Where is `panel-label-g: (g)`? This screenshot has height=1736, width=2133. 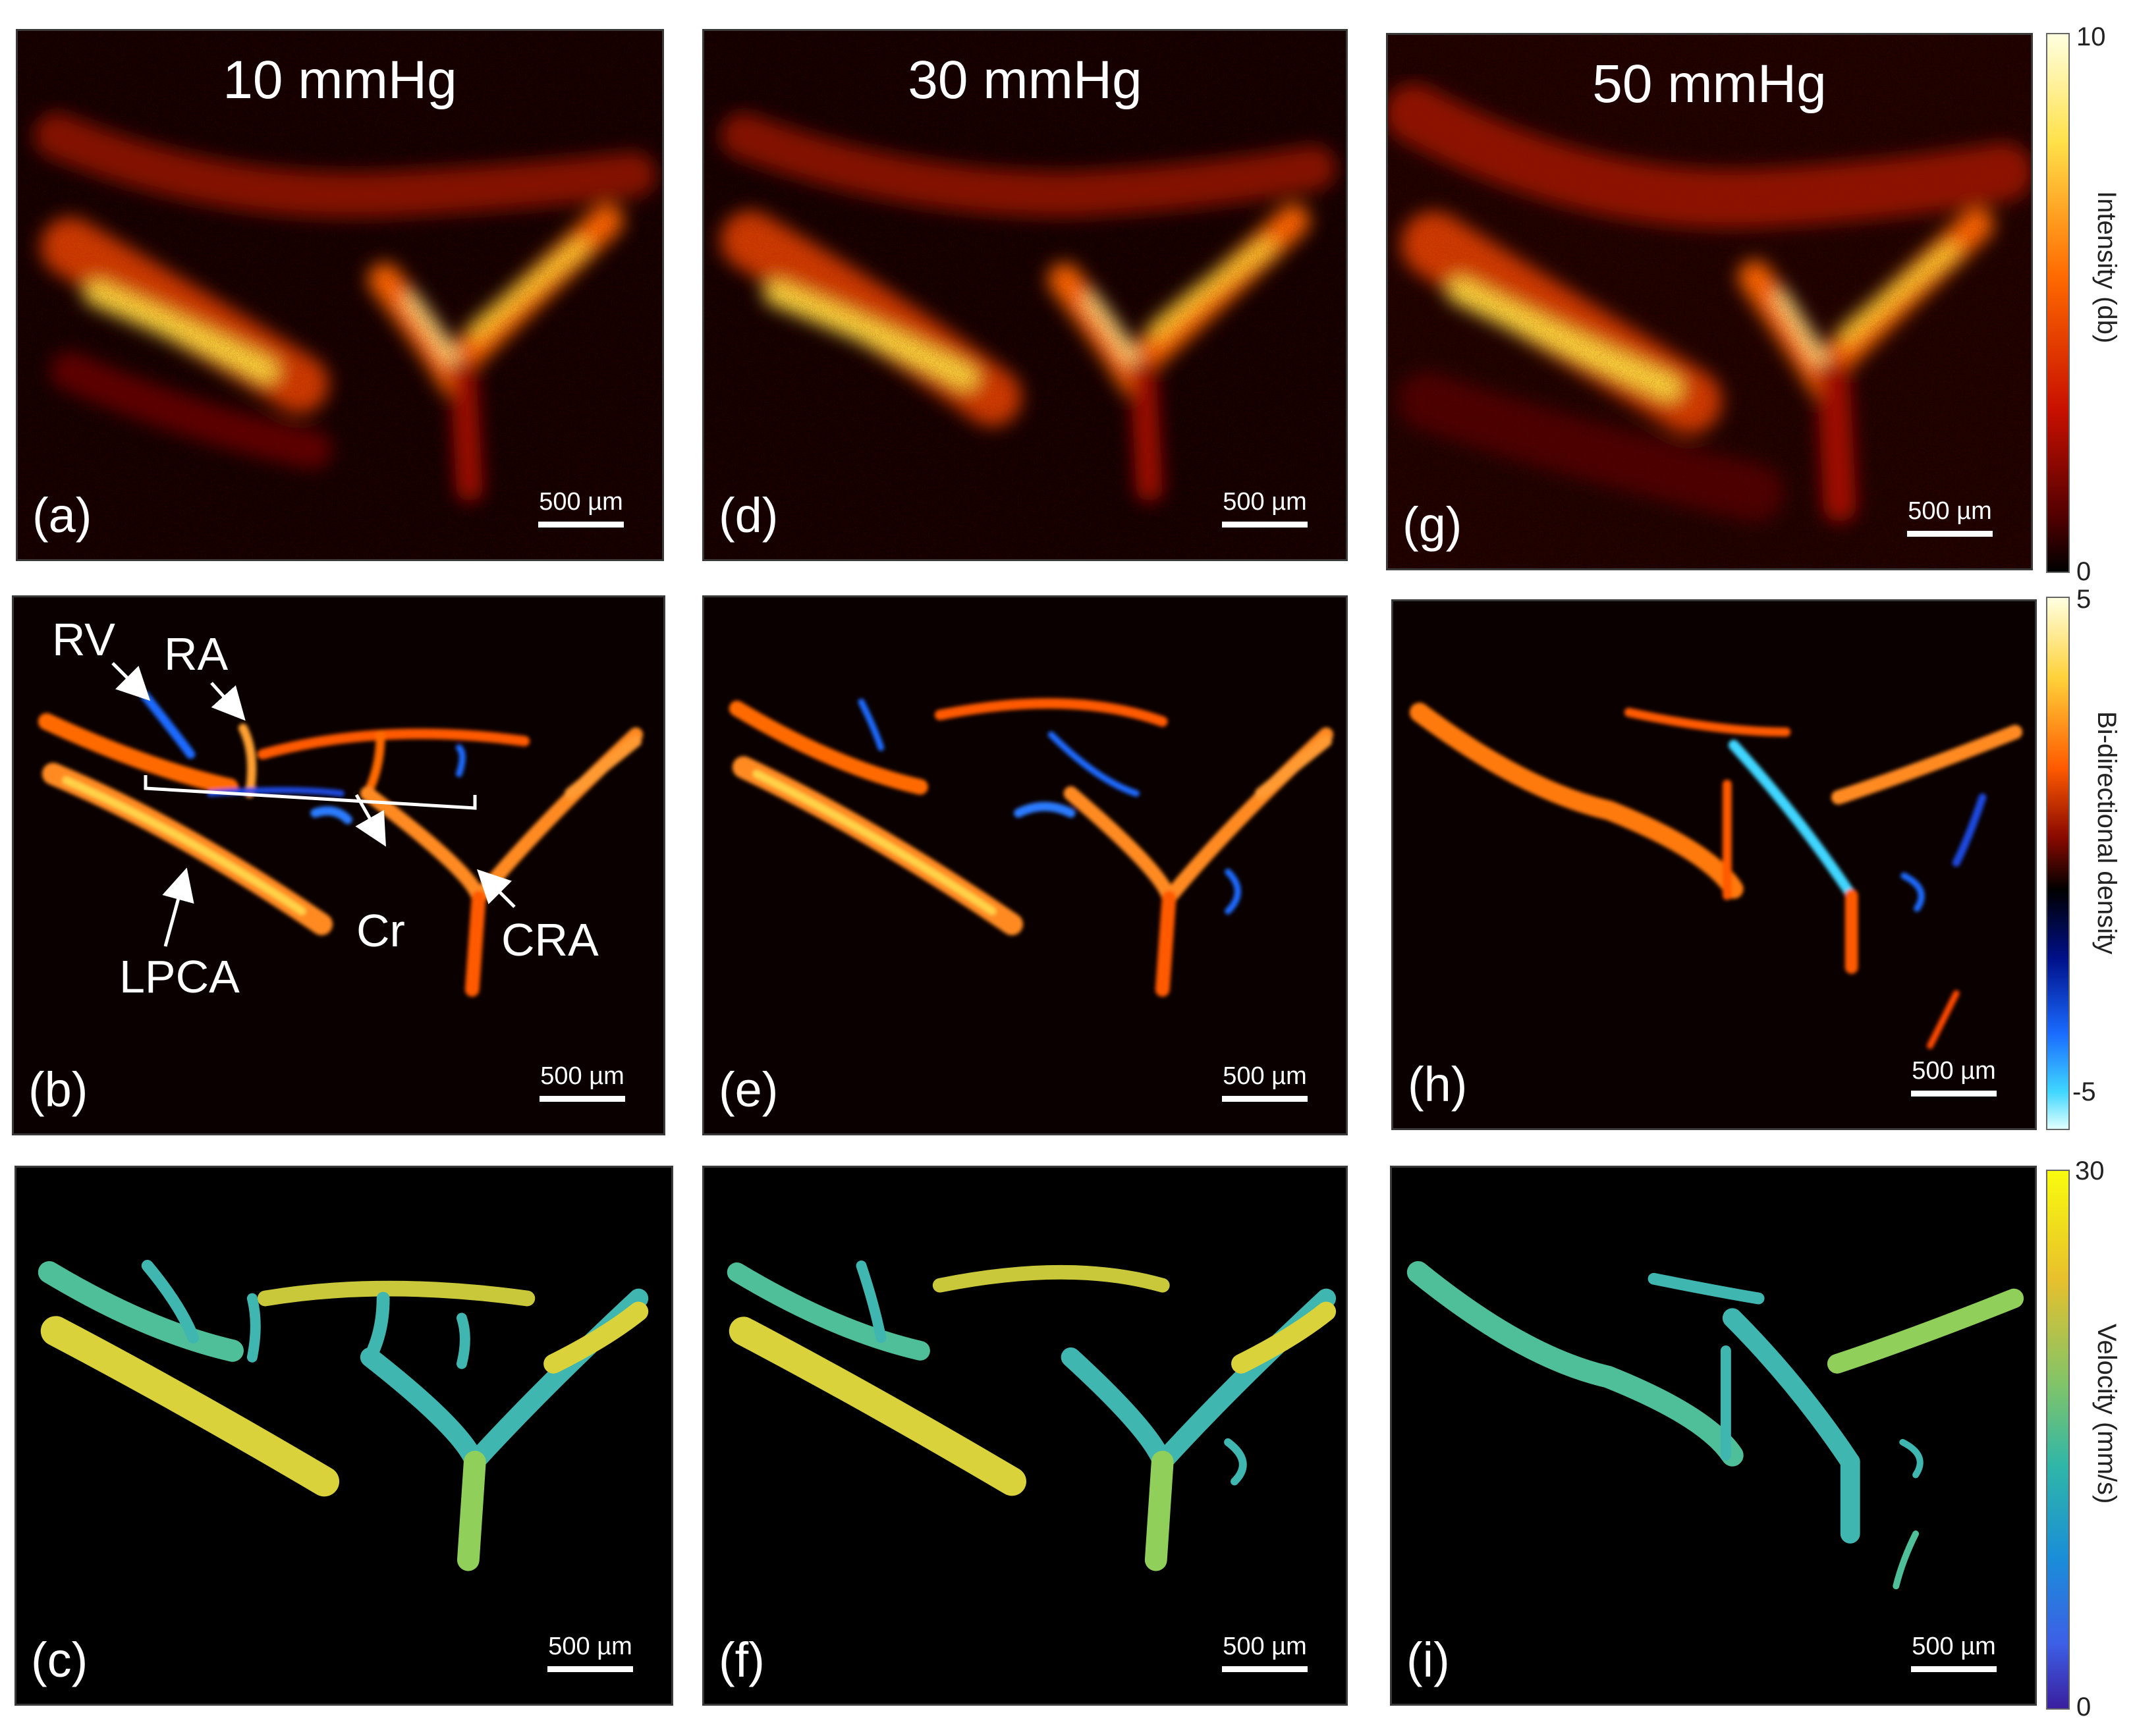
panel-label-g: (g) is located at coordinates (1432, 524).